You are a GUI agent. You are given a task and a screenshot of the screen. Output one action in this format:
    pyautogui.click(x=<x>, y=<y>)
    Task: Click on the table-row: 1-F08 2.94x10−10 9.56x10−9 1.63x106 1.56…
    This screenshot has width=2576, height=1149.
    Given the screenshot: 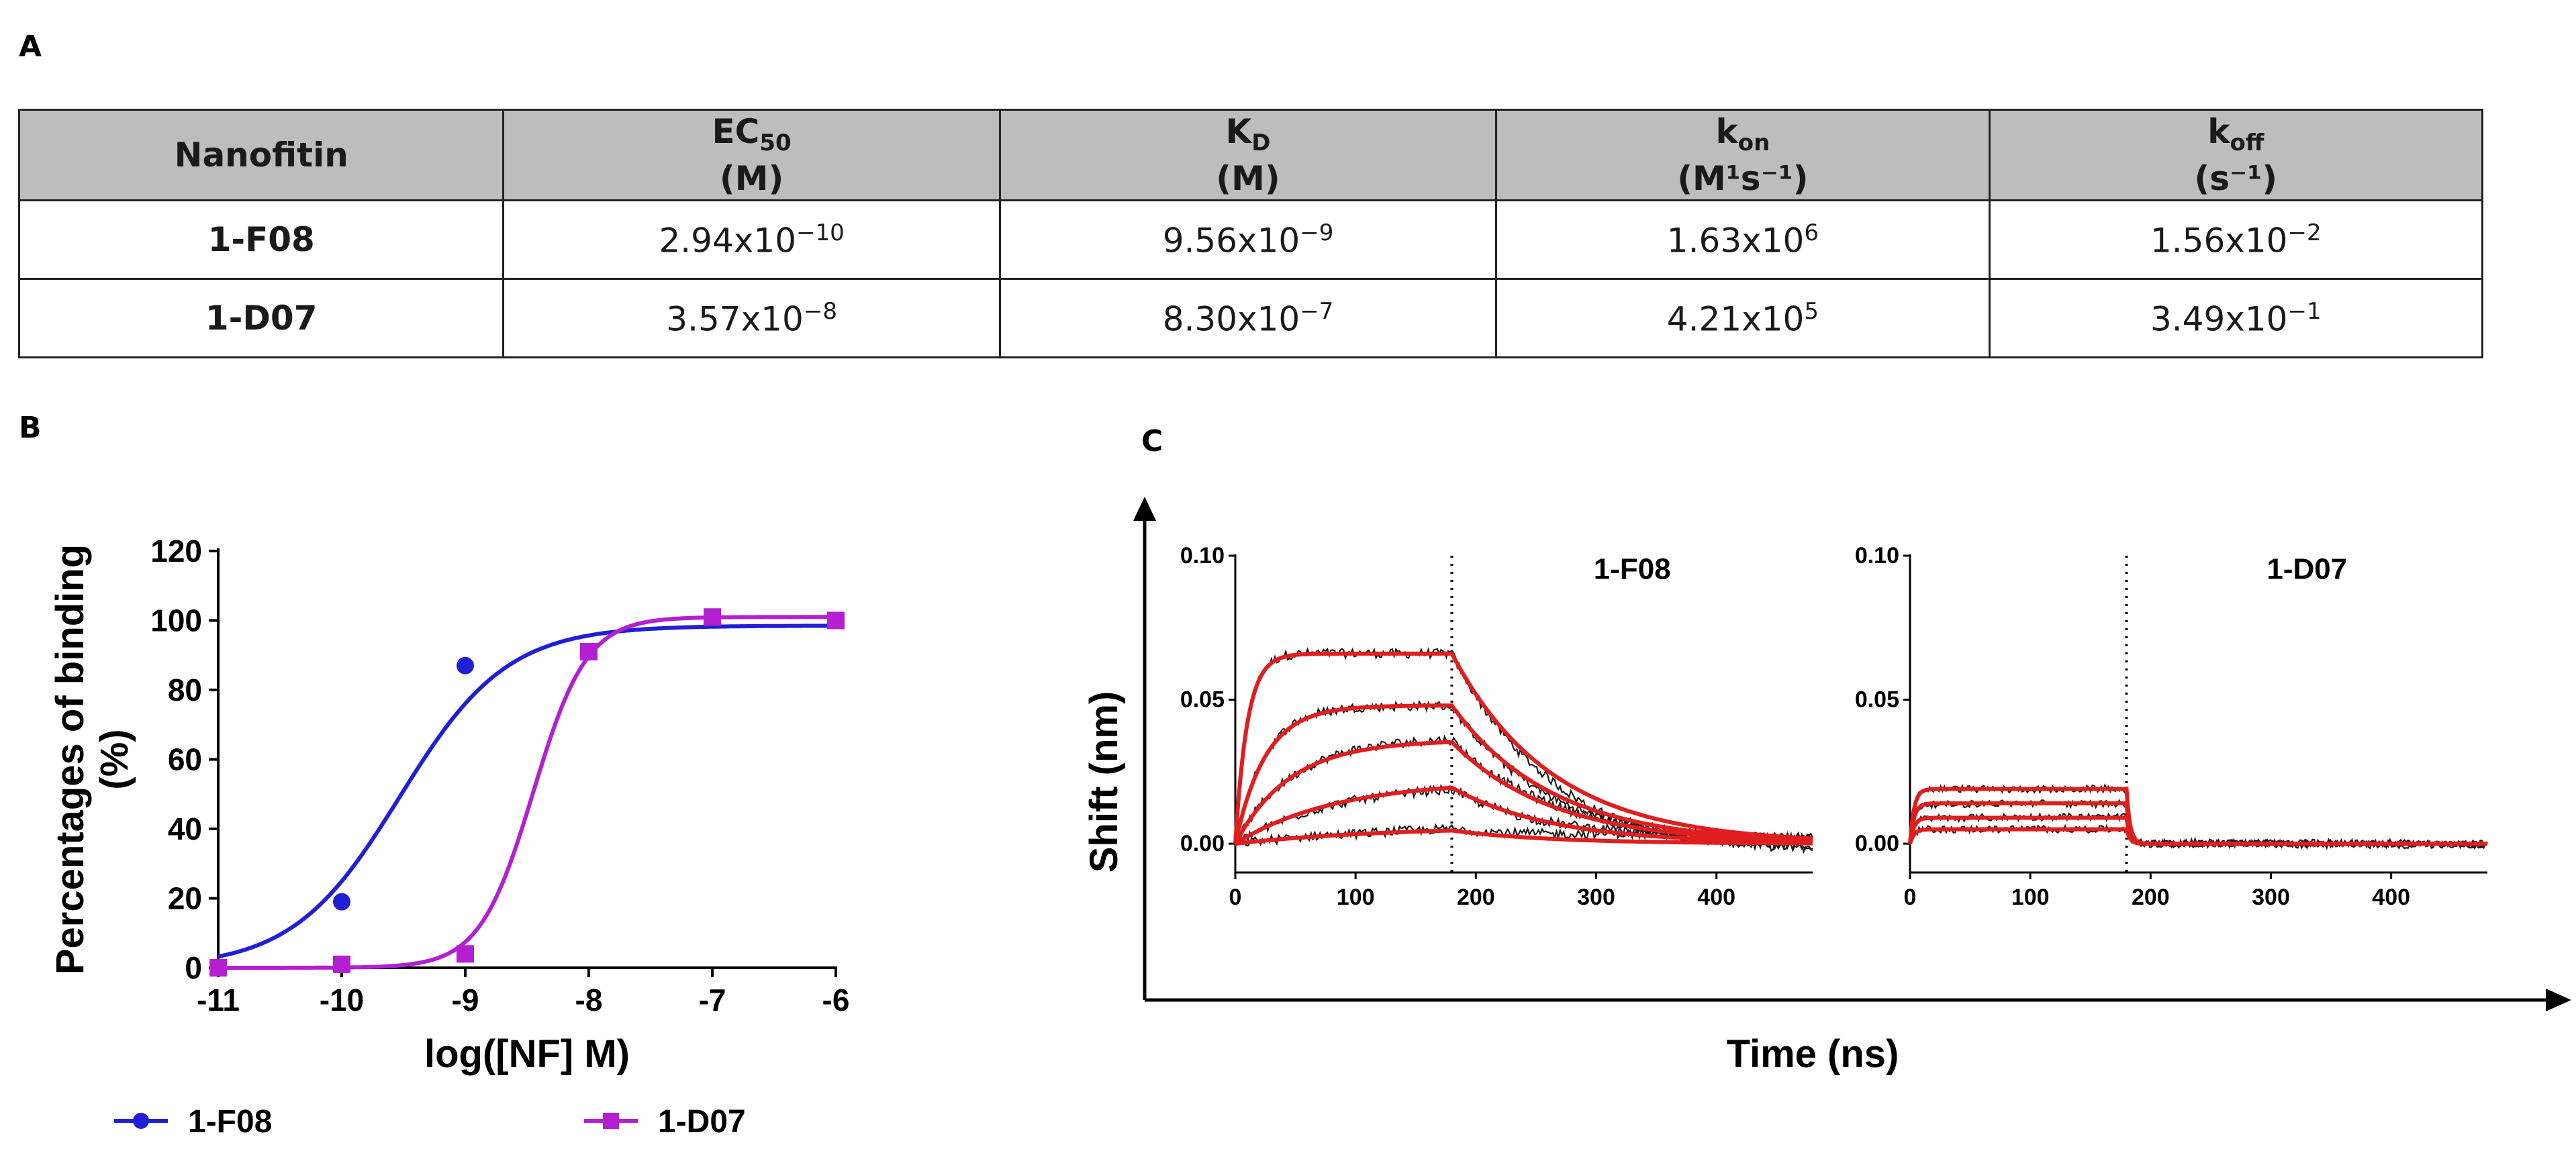 What is the action you would take?
    pyautogui.click(x=1250, y=240)
    